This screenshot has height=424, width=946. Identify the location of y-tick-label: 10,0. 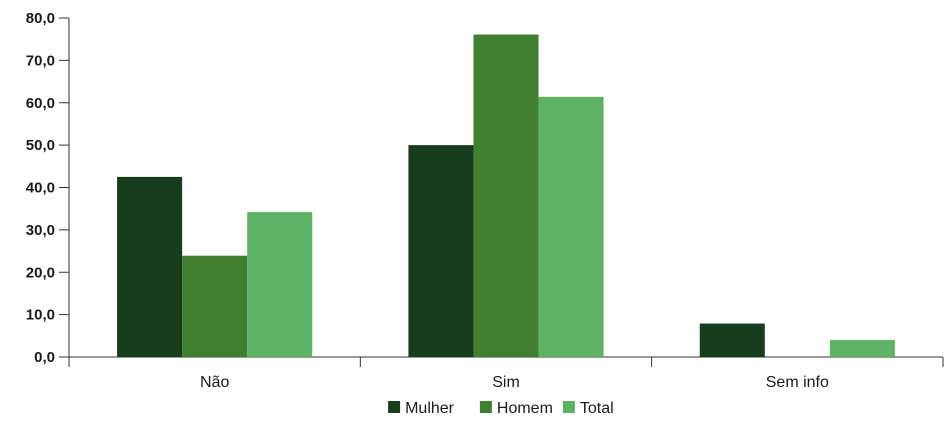
(40, 315).